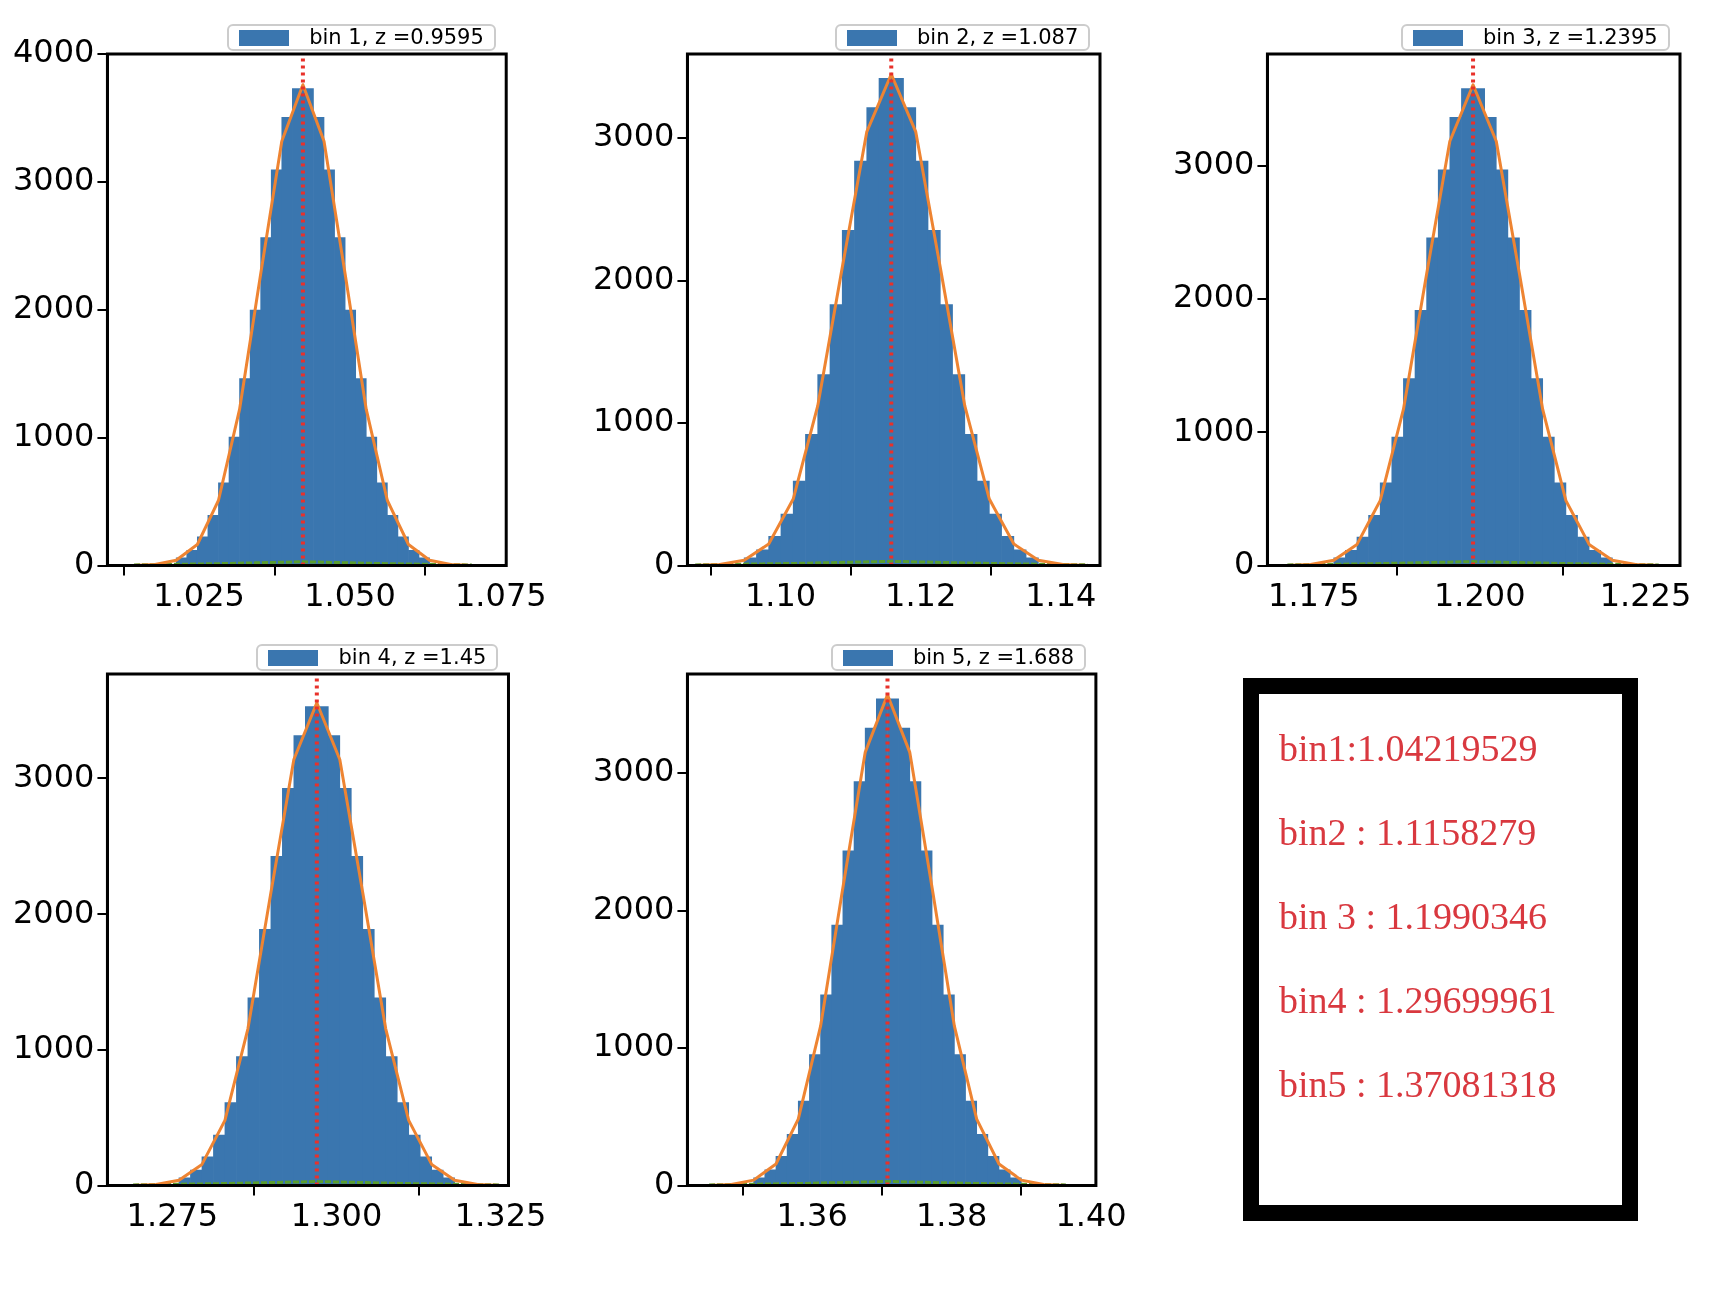  I want to click on text-frame: bin1:1.04219529 bin2 : 1.1158279 bin 3 : 1.1990346 bin4 : 1.29699961 bin5 : 1.37081318, so click(1440, 949).